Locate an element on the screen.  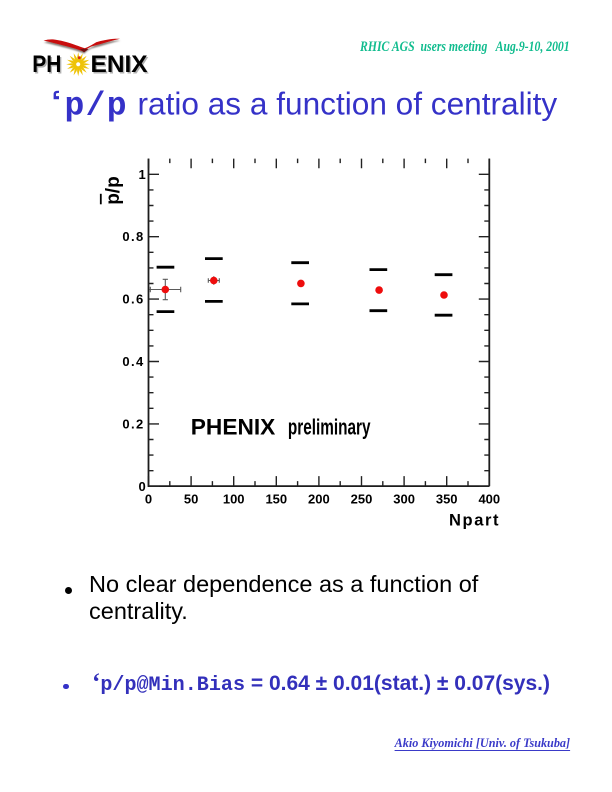
svg-text: 200 is located at coordinates (319, 498).